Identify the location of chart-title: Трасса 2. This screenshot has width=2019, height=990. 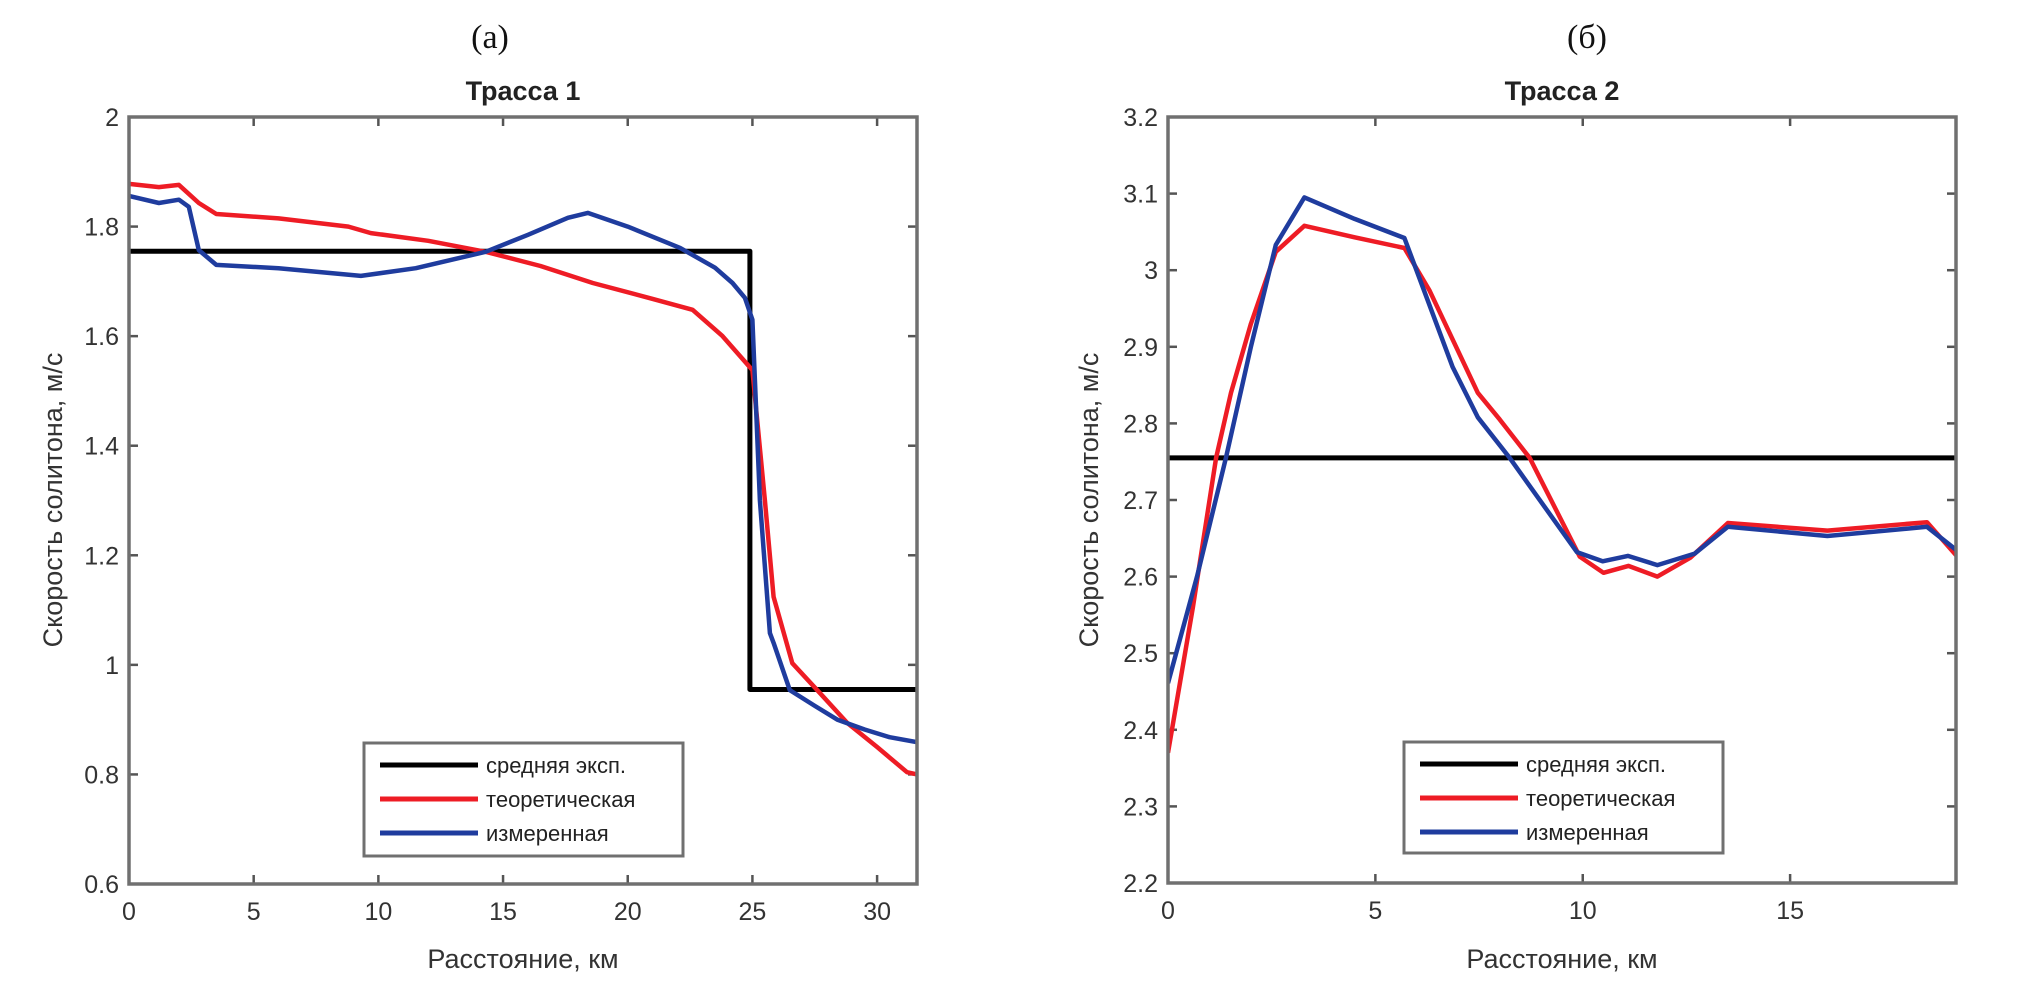
(1562, 91).